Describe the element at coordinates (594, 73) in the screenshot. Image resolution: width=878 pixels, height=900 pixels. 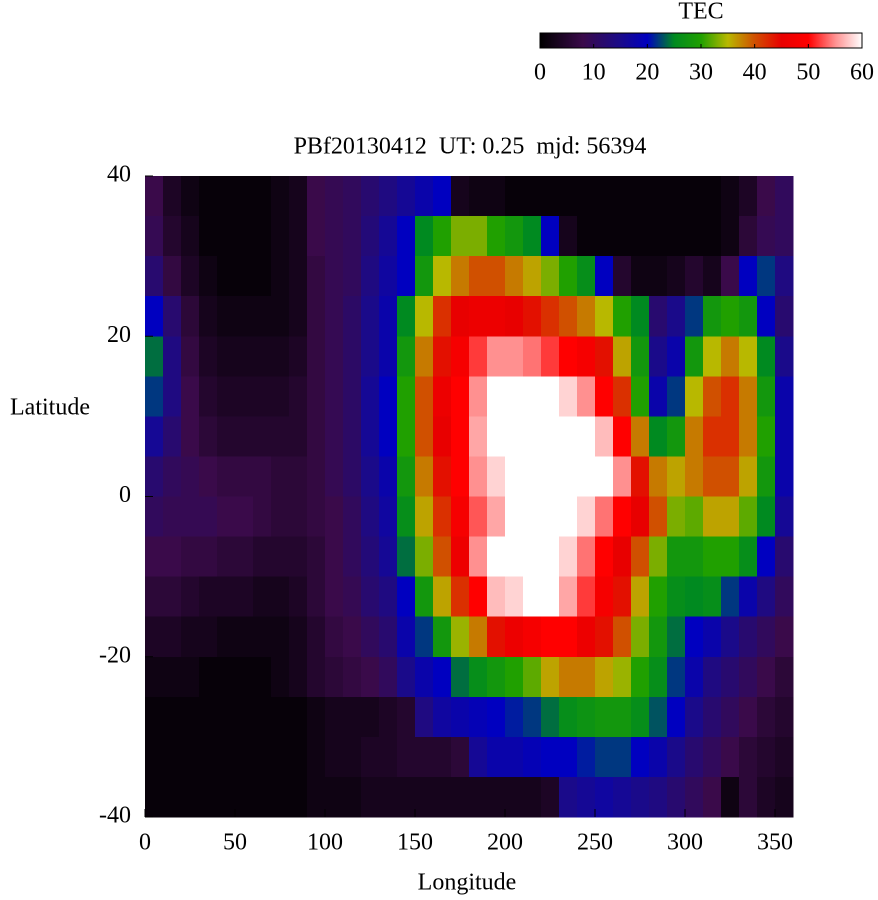
I see `colorbar-tick-label: 10` at that location.